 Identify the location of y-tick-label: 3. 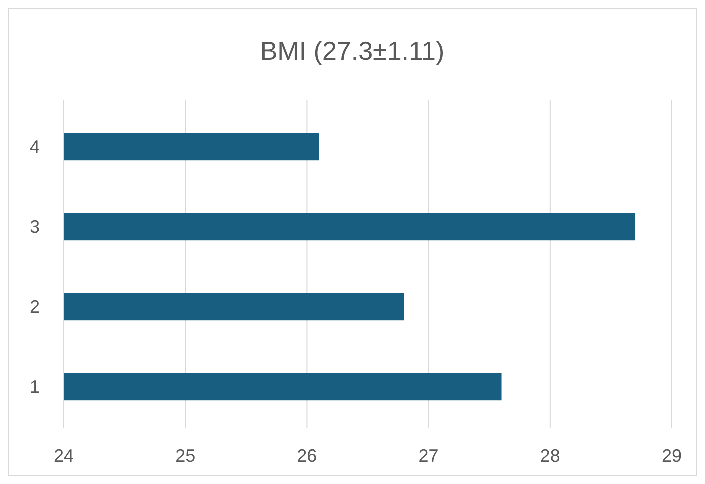
(35, 227).